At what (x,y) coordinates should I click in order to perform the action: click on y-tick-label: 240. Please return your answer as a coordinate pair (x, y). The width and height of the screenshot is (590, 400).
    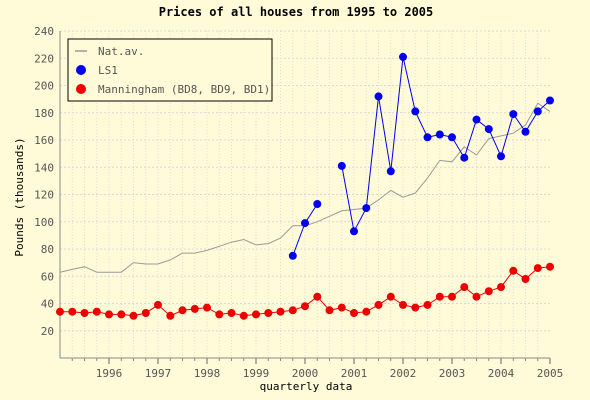
    Looking at the image, I should click on (44, 31).